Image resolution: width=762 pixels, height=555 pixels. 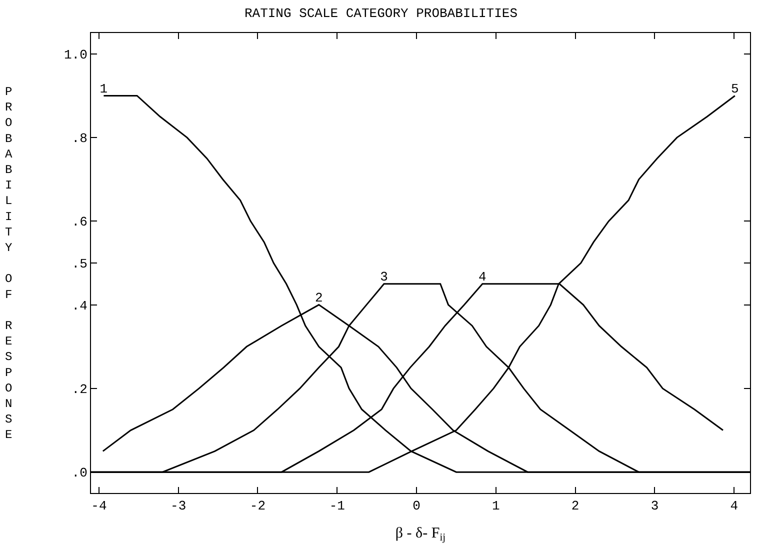 What do you see at coordinates (80, 264) in the screenshot?
I see `y-tick-label: .5` at bounding box center [80, 264].